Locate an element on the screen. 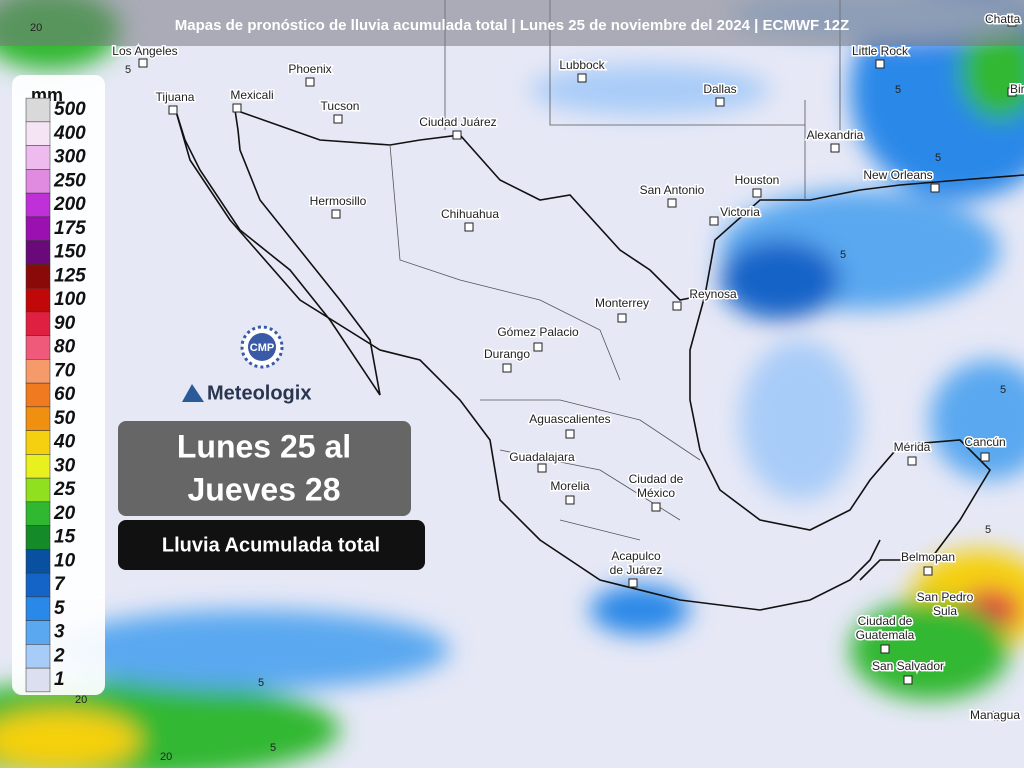  city-label: San Salvador is located at coordinates (908, 666).